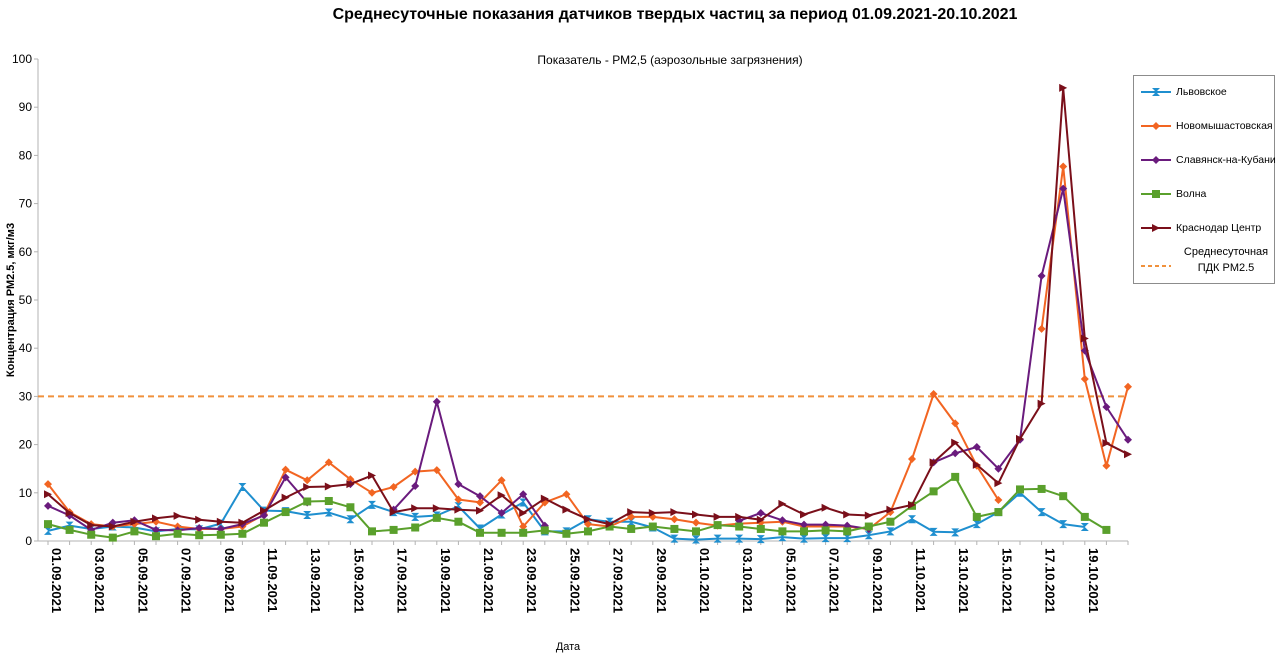 Image resolution: width=1280 pixels, height=660 pixels. What do you see at coordinates (445, 580) in the screenshot?
I see `x-tick-label: 19.09.2021` at bounding box center [445, 580].